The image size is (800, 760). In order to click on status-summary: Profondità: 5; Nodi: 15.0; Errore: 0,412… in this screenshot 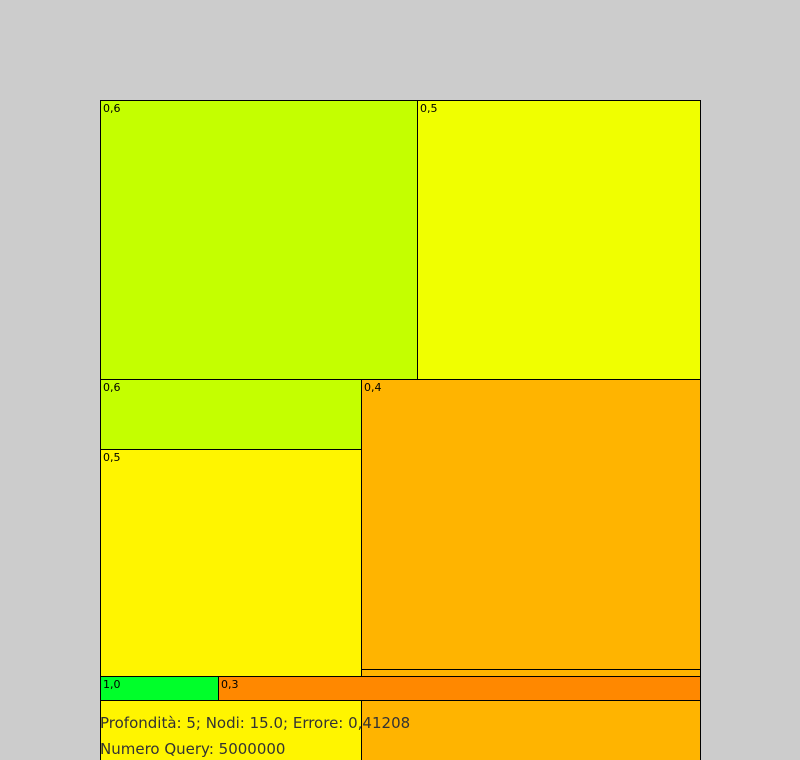, I will do `click(255, 723)`.